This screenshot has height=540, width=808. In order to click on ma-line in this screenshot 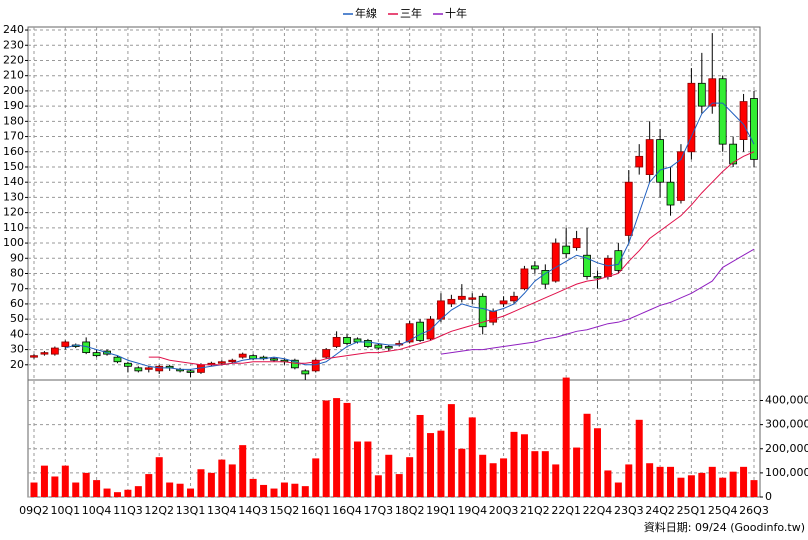, I will do `click(597, 301)`.